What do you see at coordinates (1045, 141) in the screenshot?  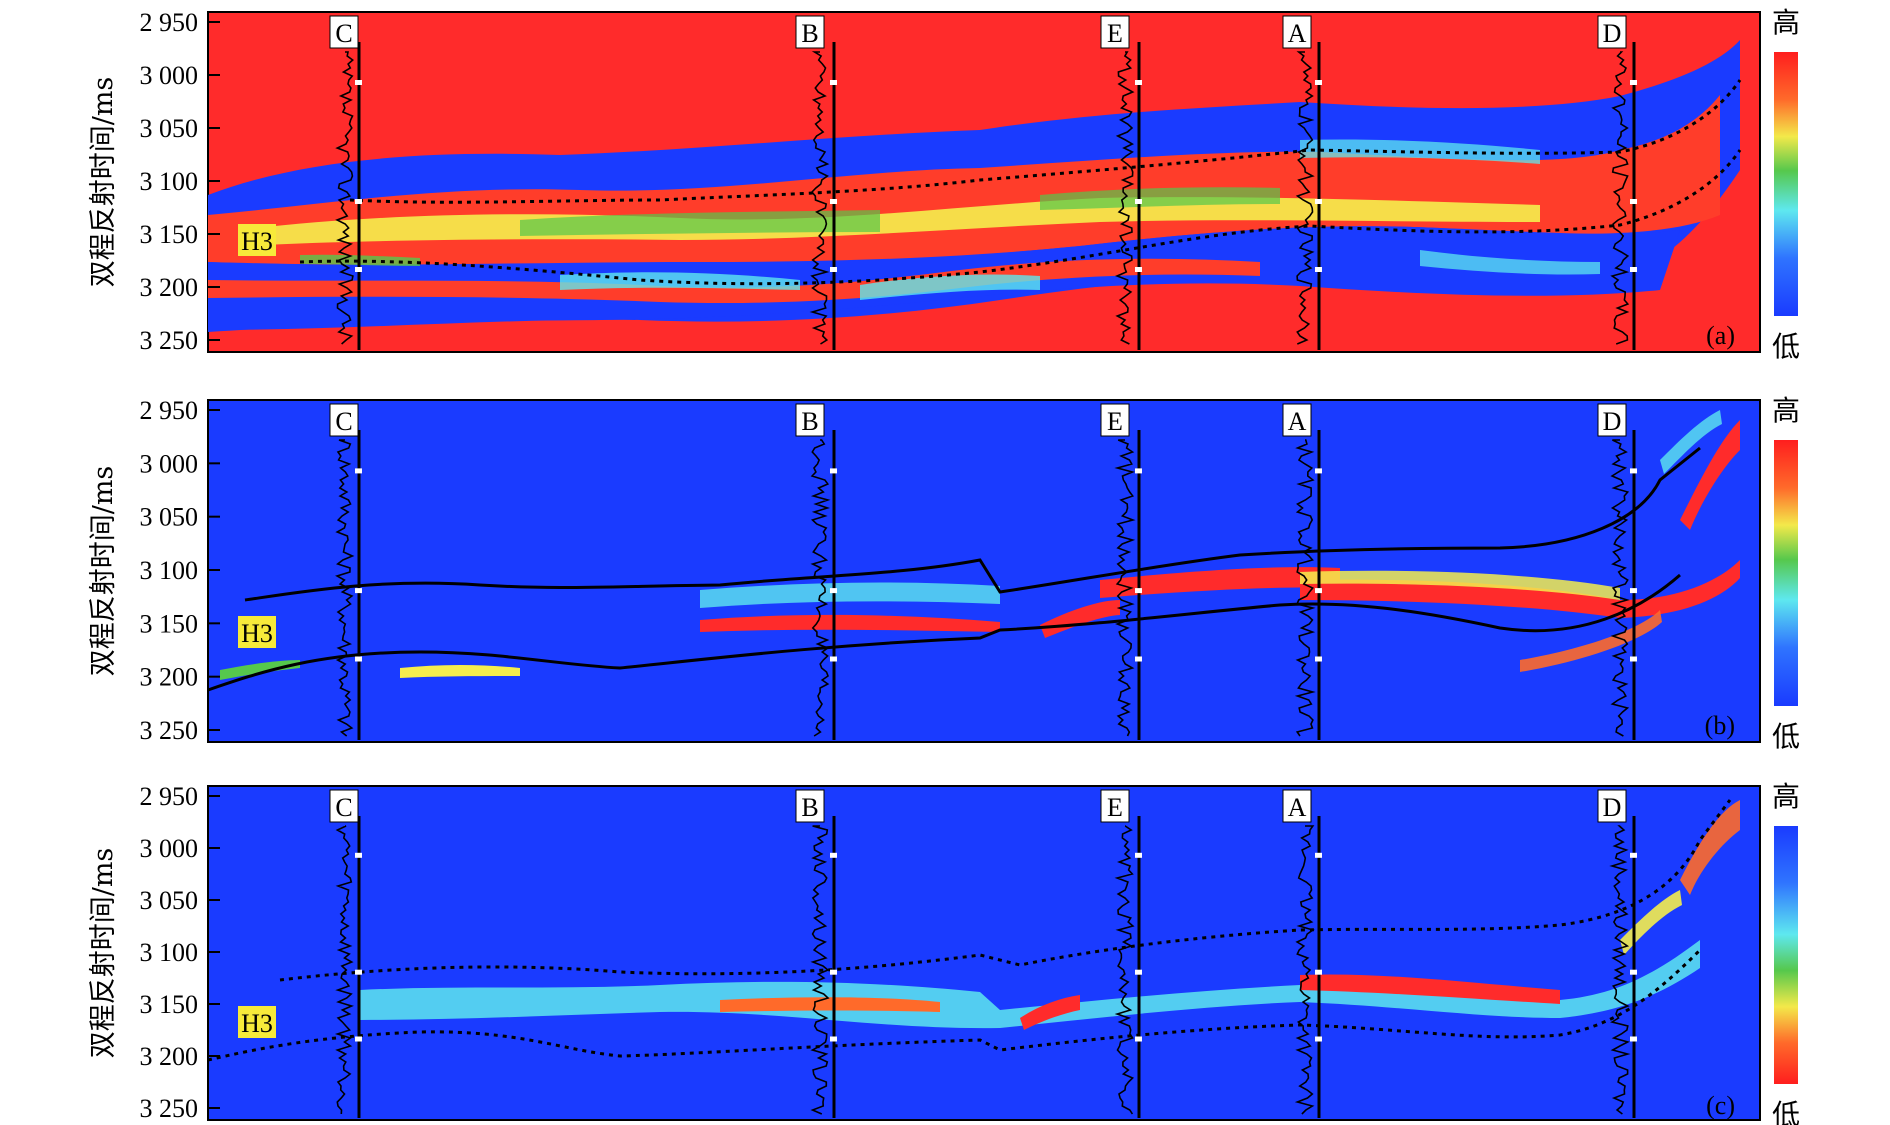 I see `panel-a-horizon-top` at bounding box center [1045, 141].